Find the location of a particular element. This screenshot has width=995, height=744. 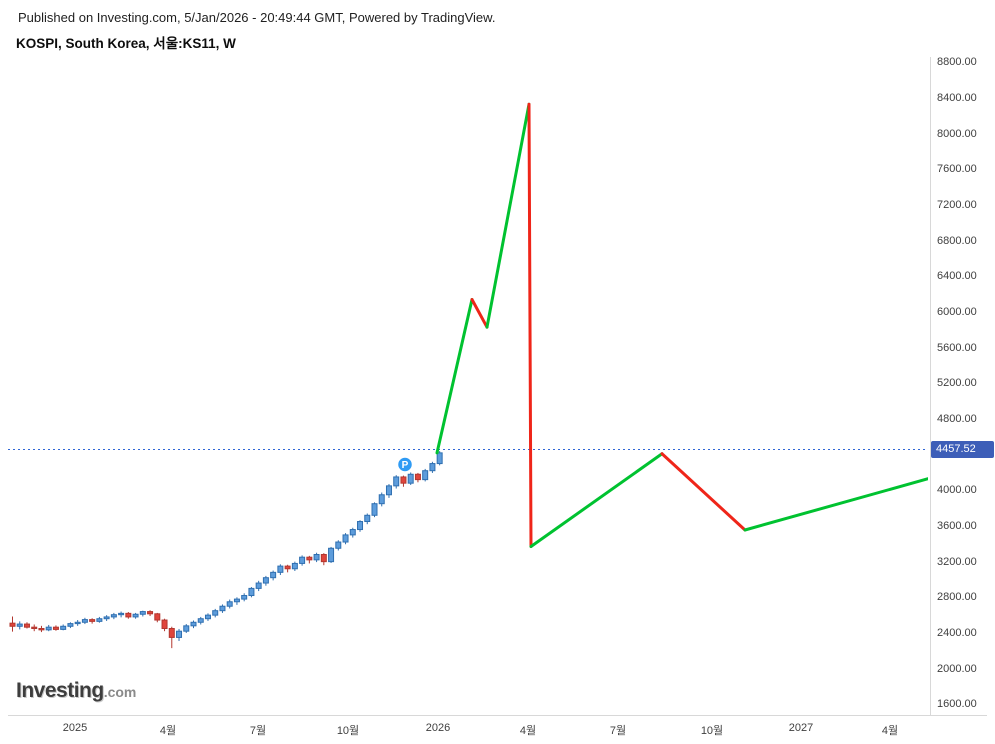

p-marker-label: P is located at coordinates (405, 465).